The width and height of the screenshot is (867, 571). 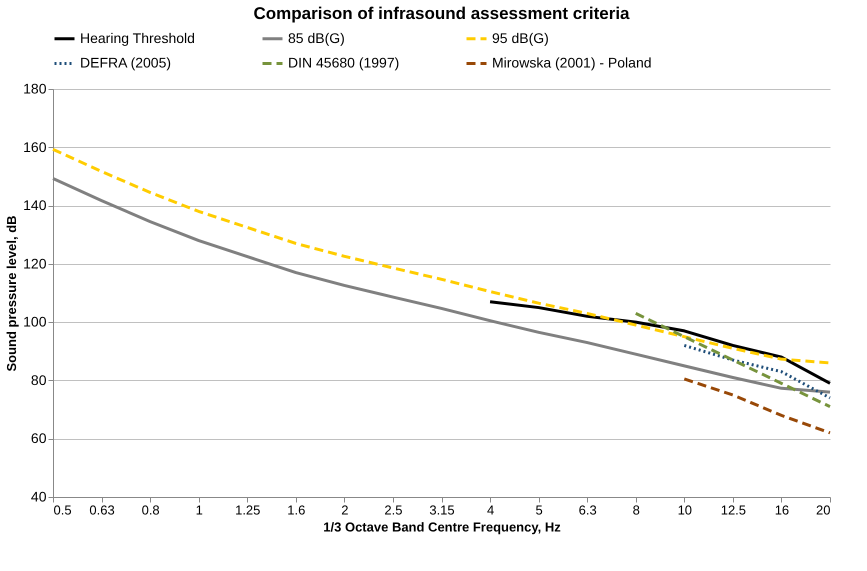 What do you see at coordinates (35, 322) in the screenshot?
I see `y-tick-label: 100` at bounding box center [35, 322].